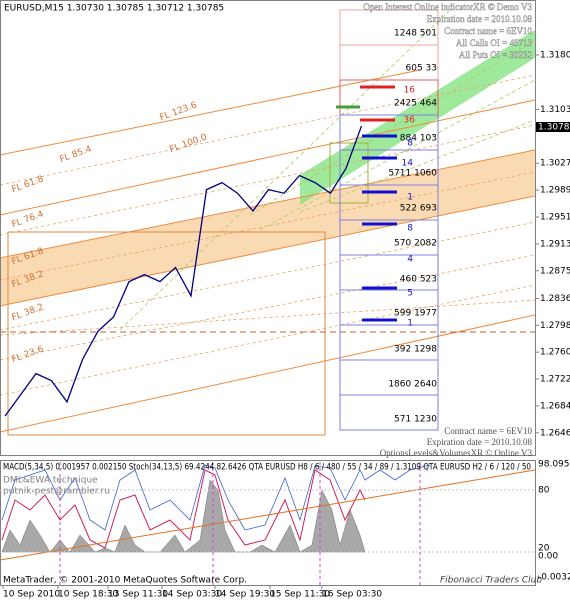 The width and height of the screenshot is (570, 600). I want to click on strike-count: 4, so click(410, 260).